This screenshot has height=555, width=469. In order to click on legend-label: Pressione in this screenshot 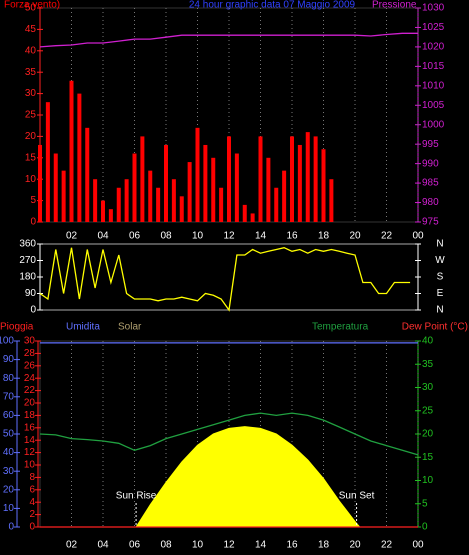, I will do `click(394, 5)`.